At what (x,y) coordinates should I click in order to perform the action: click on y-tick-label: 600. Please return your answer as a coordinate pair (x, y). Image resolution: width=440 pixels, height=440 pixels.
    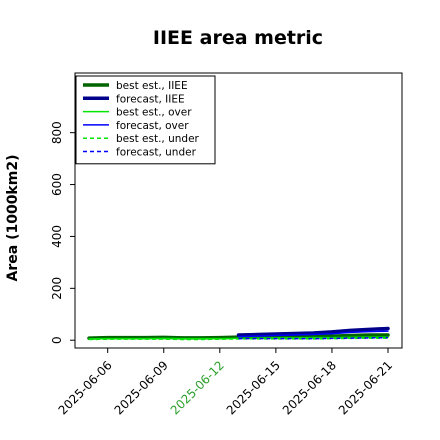
    Looking at the image, I should click on (57, 184).